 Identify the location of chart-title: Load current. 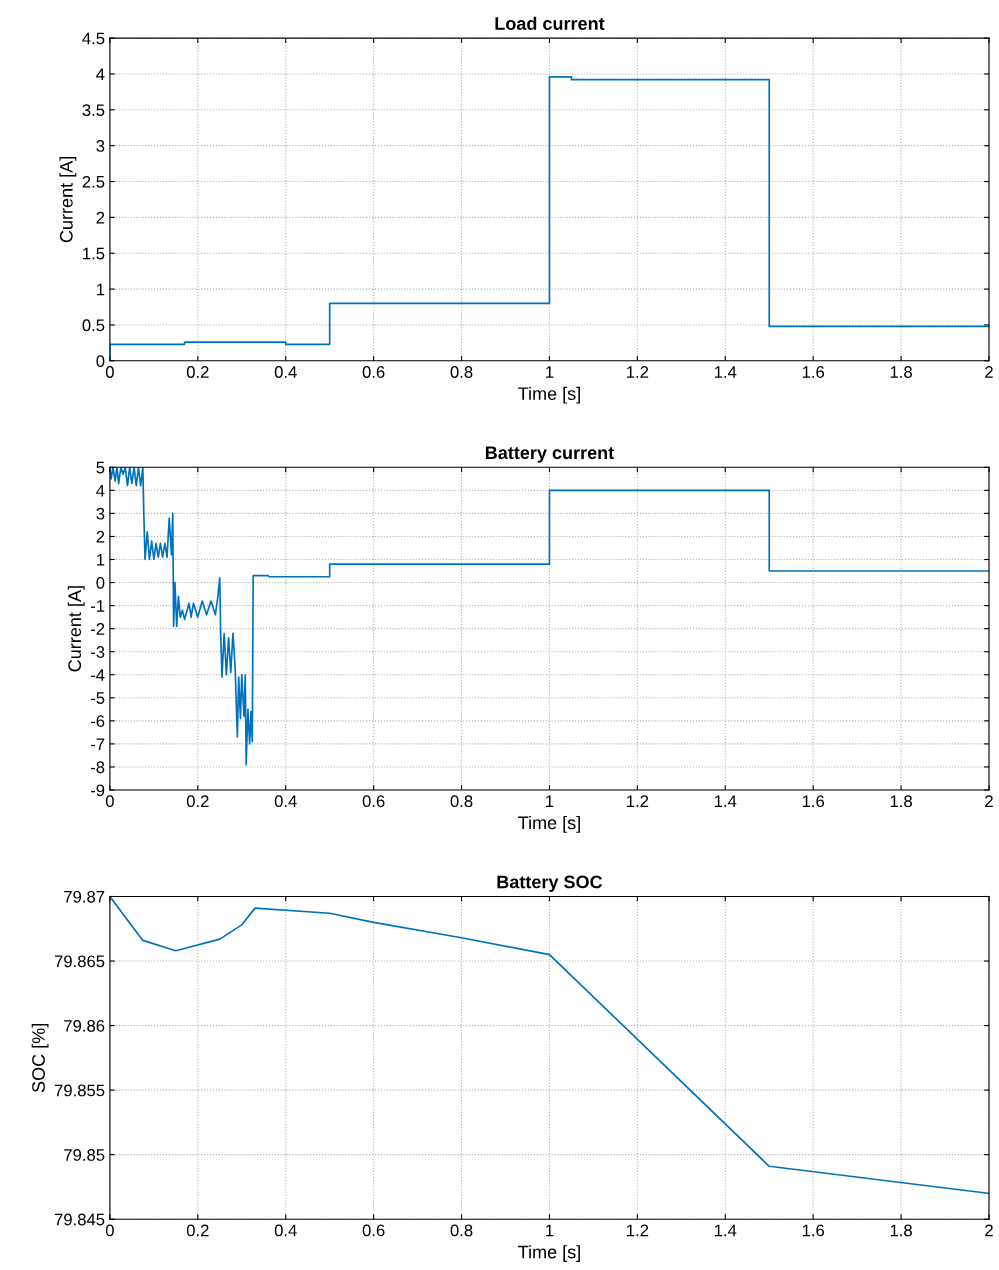
(550, 23).